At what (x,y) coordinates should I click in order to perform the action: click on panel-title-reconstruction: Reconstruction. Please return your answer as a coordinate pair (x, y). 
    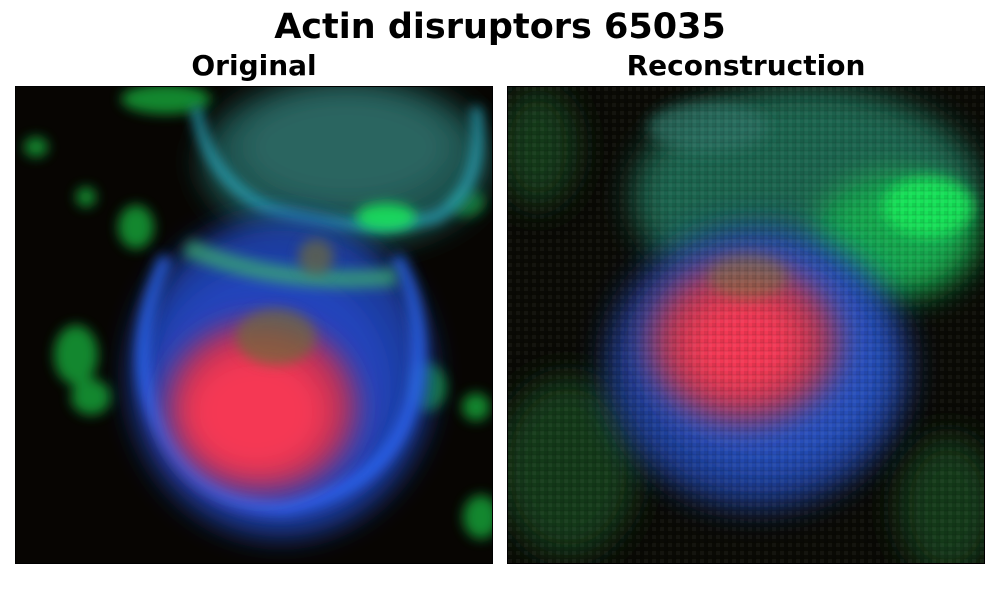
    Looking at the image, I should click on (746, 65).